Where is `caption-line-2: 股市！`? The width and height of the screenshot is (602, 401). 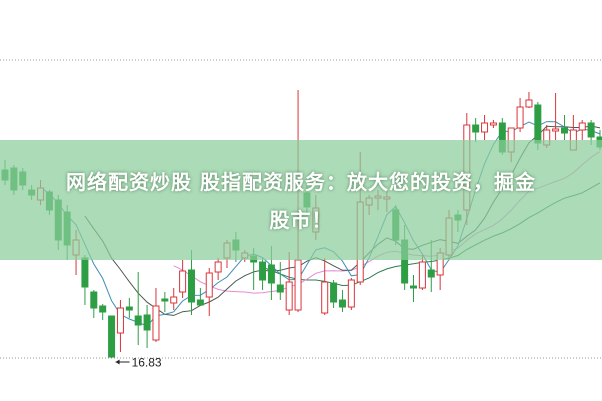
caption-line-2: 股市！ is located at coordinates (301, 220).